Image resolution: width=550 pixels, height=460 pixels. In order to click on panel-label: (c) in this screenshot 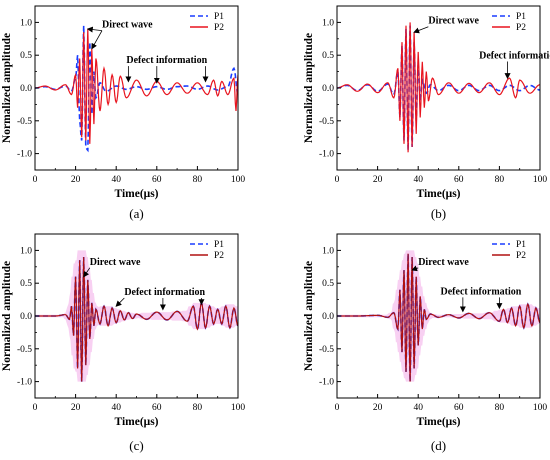, I will do `click(136, 445)`.